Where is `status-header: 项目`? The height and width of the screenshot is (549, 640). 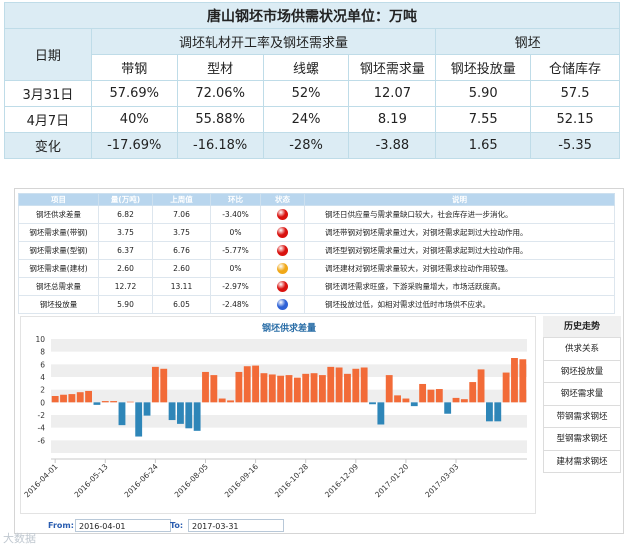 status-header: 项目 is located at coordinates (58, 199).